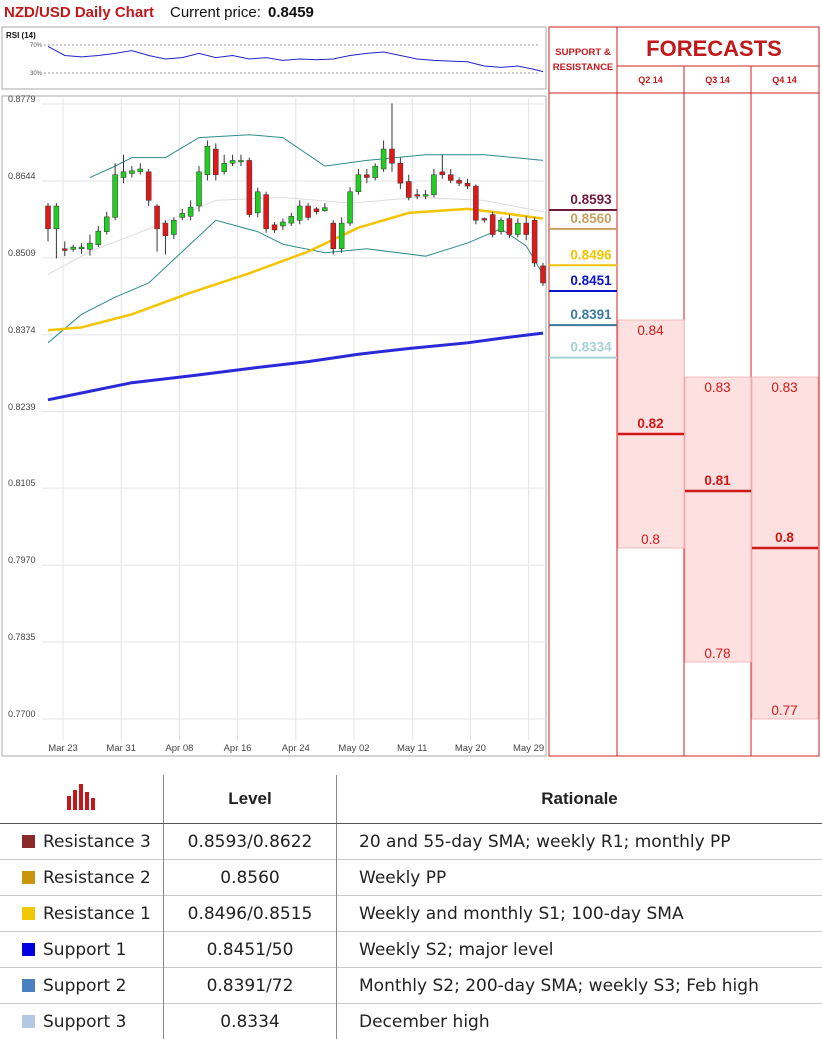  What do you see at coordinates (579, 878) in the screenshot?
I see `level-rationale: Weekly PP` at bounding box center [579, 878].